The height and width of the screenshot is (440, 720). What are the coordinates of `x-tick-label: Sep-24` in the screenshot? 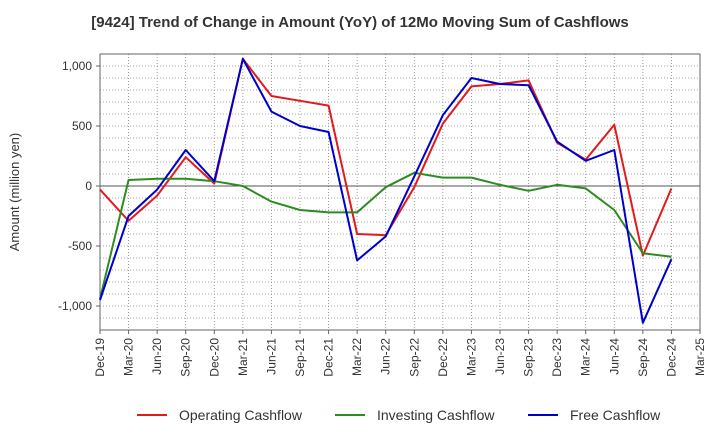 It's located at (643, 357).